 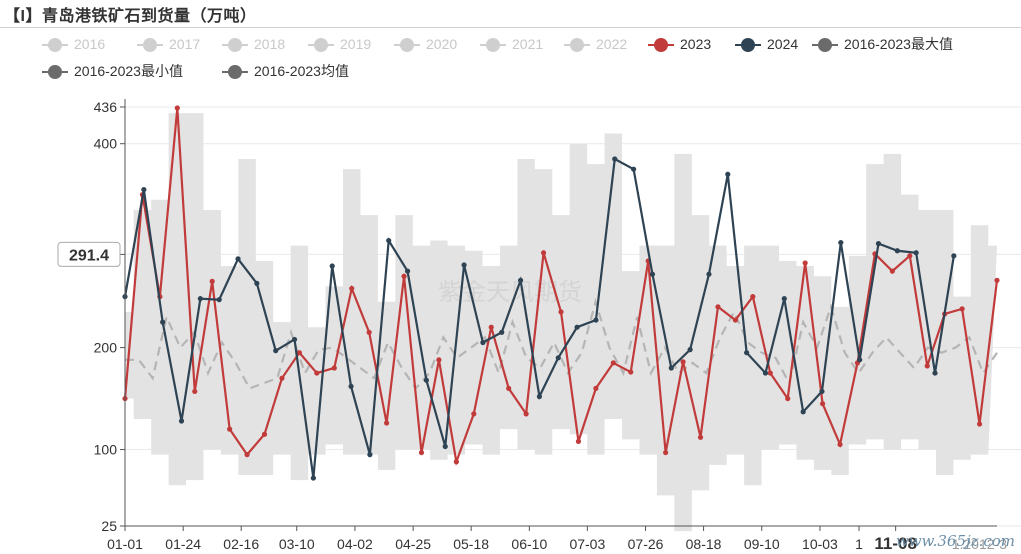 I want to click on legend-label: 2022, so click(x=612, y=44).